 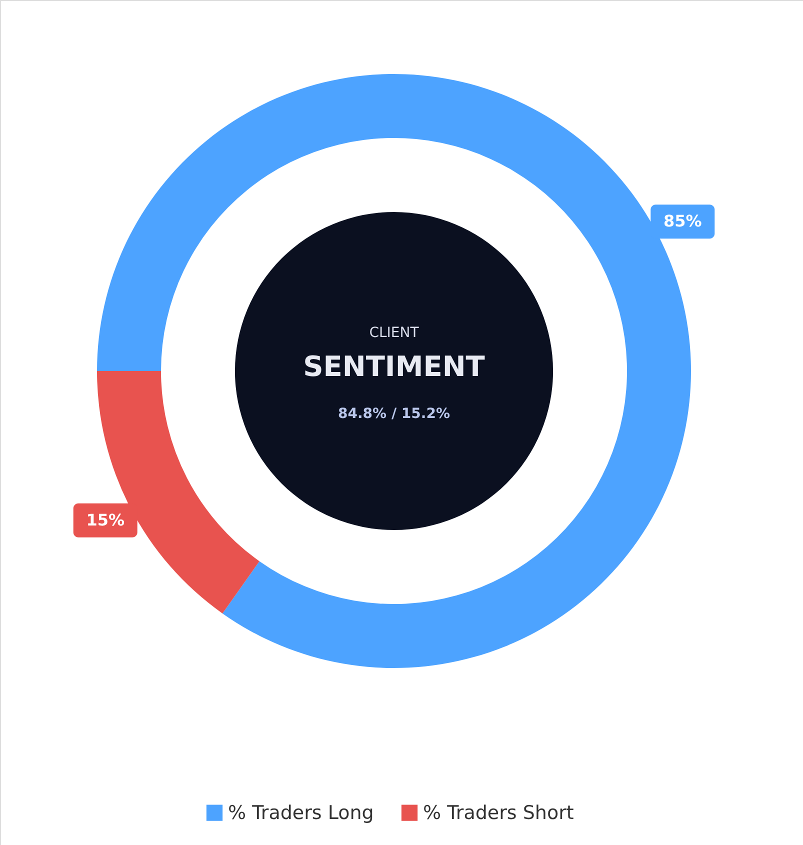 I want to click on legend-label: % Traders Short, so click(x=498, y=813).